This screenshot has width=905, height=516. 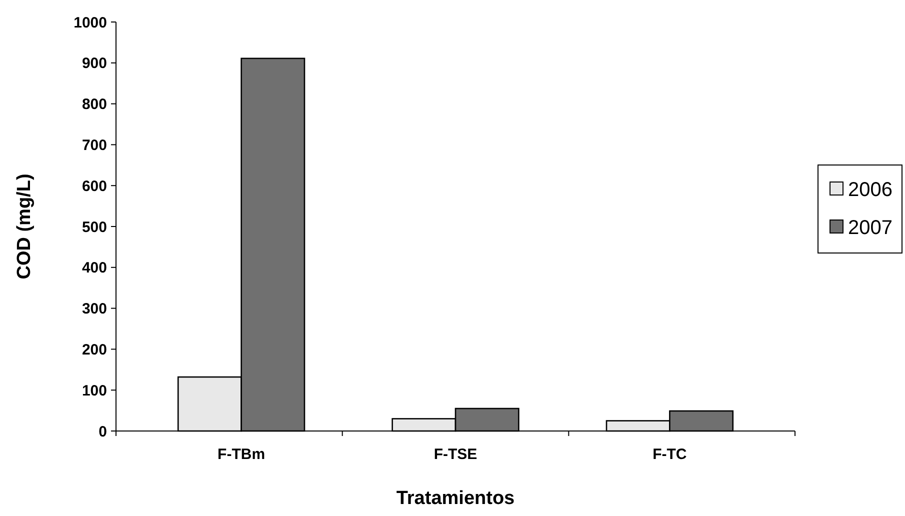 I want to click on y-tick-label: 100, so click(x=94, y=391).